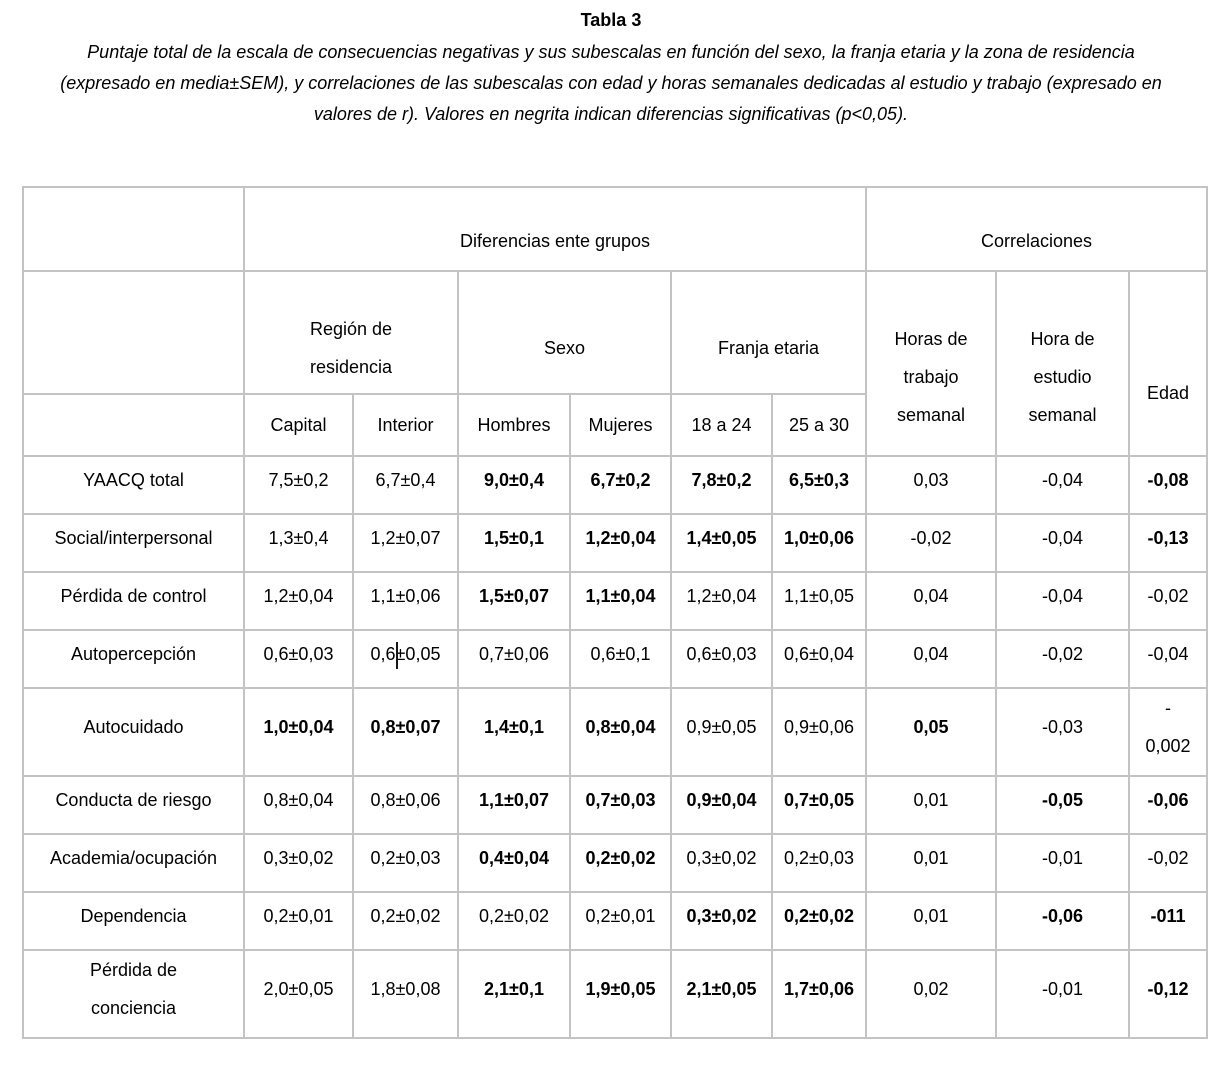  Describe the element at coordinates (298, 425) in the screenshot. I see `header-capital: Capital` at that location.